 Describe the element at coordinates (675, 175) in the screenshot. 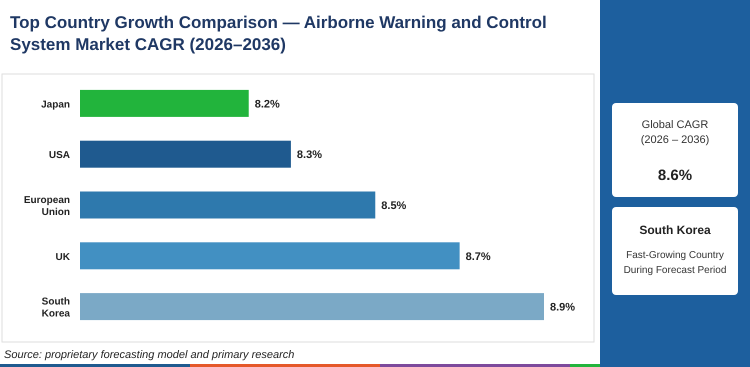

I see `text: 8.6%` at that location.